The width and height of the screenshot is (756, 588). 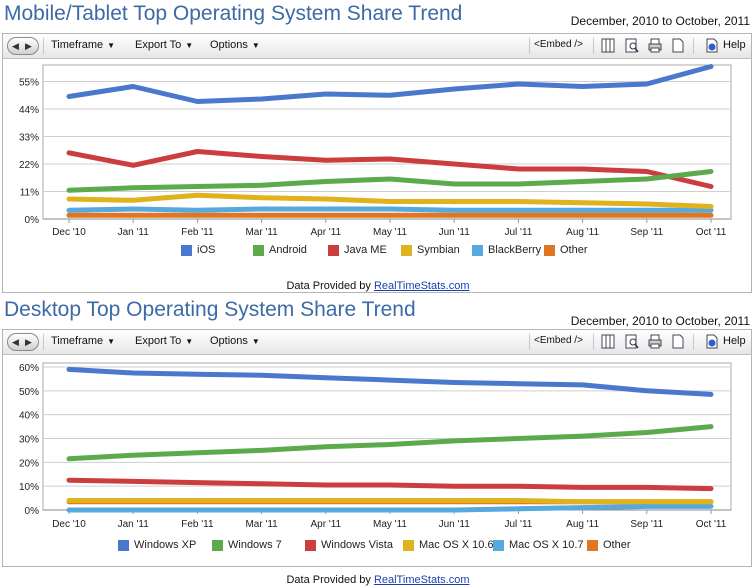 What do you see at coordinates (206, 250) in the screenshot?
I see `legend-label: iOS` at bounding box center [206, 250].